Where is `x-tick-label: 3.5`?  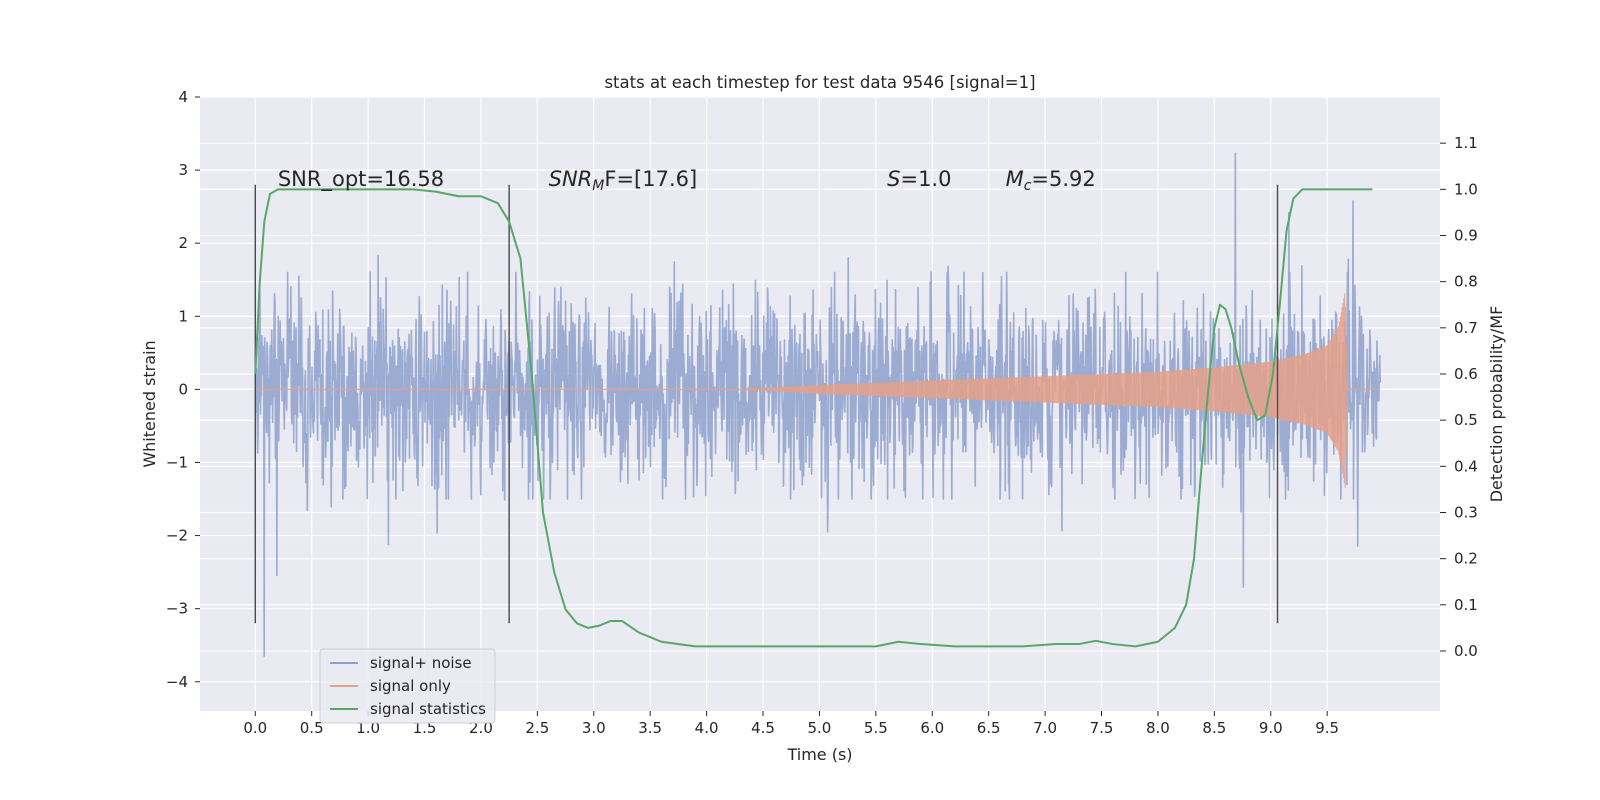
x-tick-label: 3.5 is located at coordinates (650, 728).